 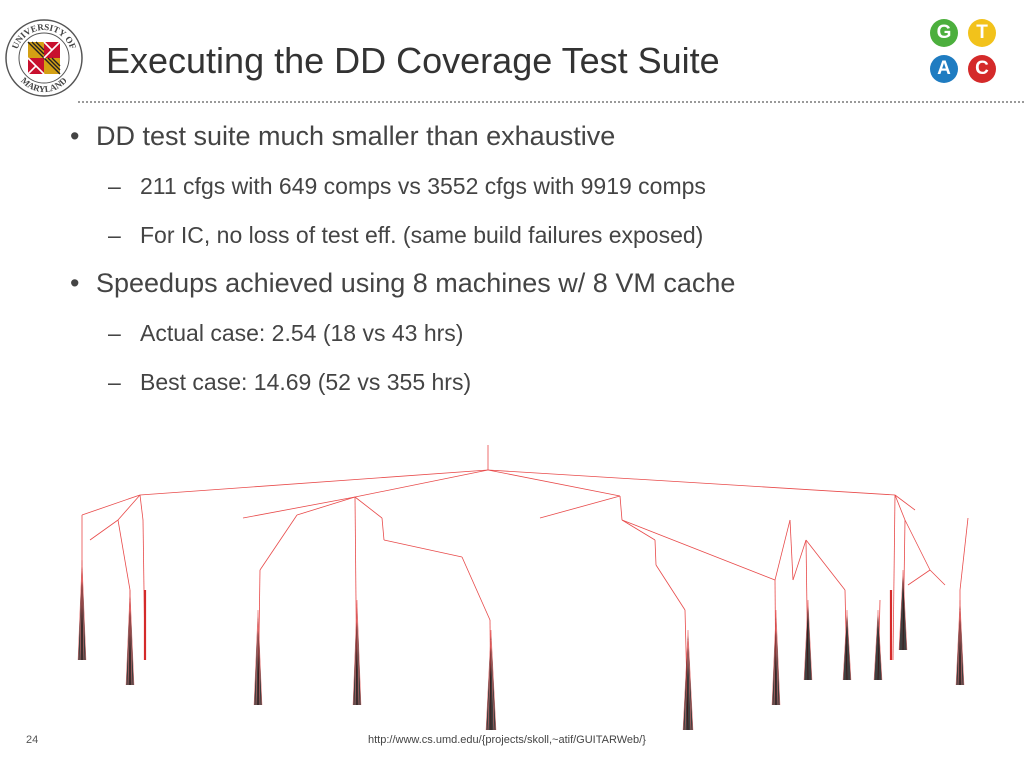 What do you see at coordinates (944, 33) in the screenshot?
I see `gtac-g-badge: G` at bounding box center [944, 33].